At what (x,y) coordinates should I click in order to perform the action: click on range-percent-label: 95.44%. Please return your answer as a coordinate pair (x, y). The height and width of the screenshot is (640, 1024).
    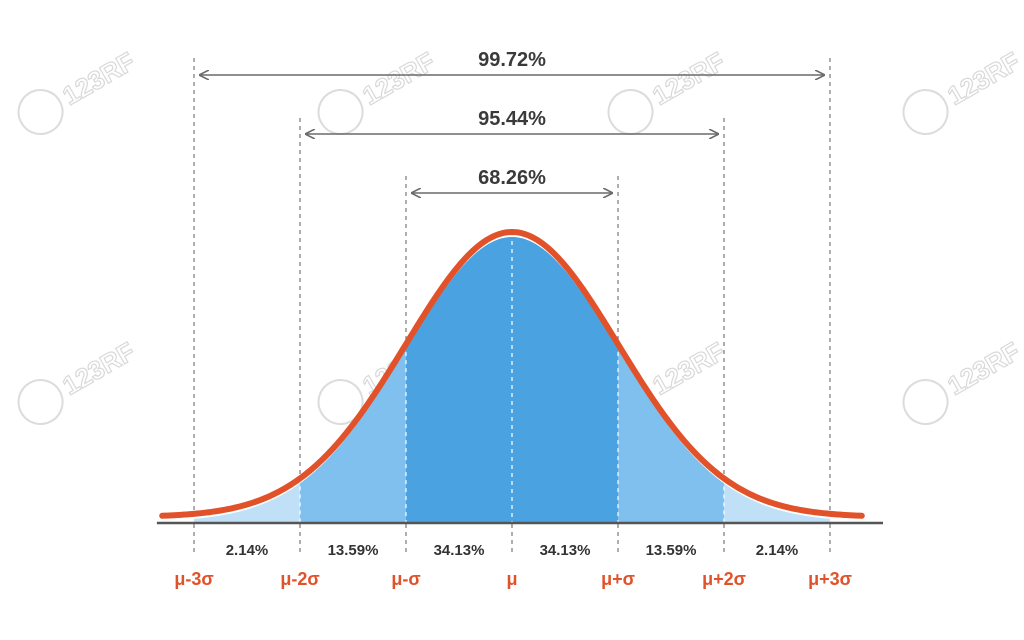
    Looking at the image, I should click on (512, 119).